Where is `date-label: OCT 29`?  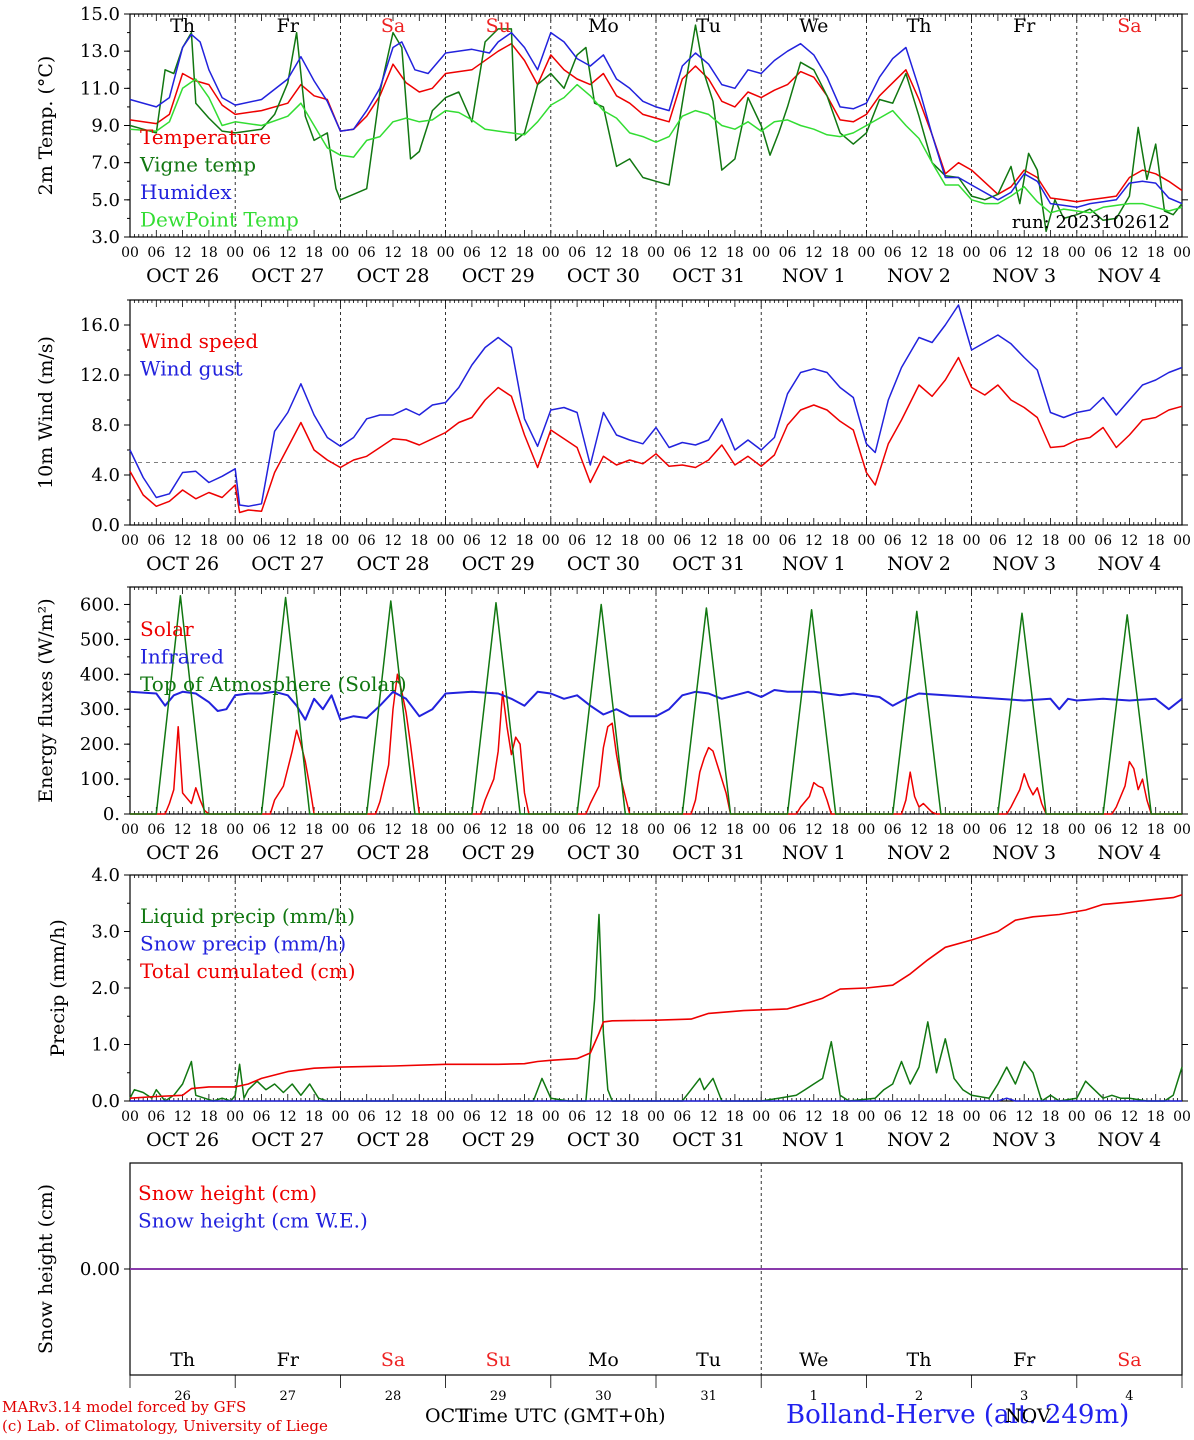
date-label: OCT 29 is located at coordinates (498, 1140).